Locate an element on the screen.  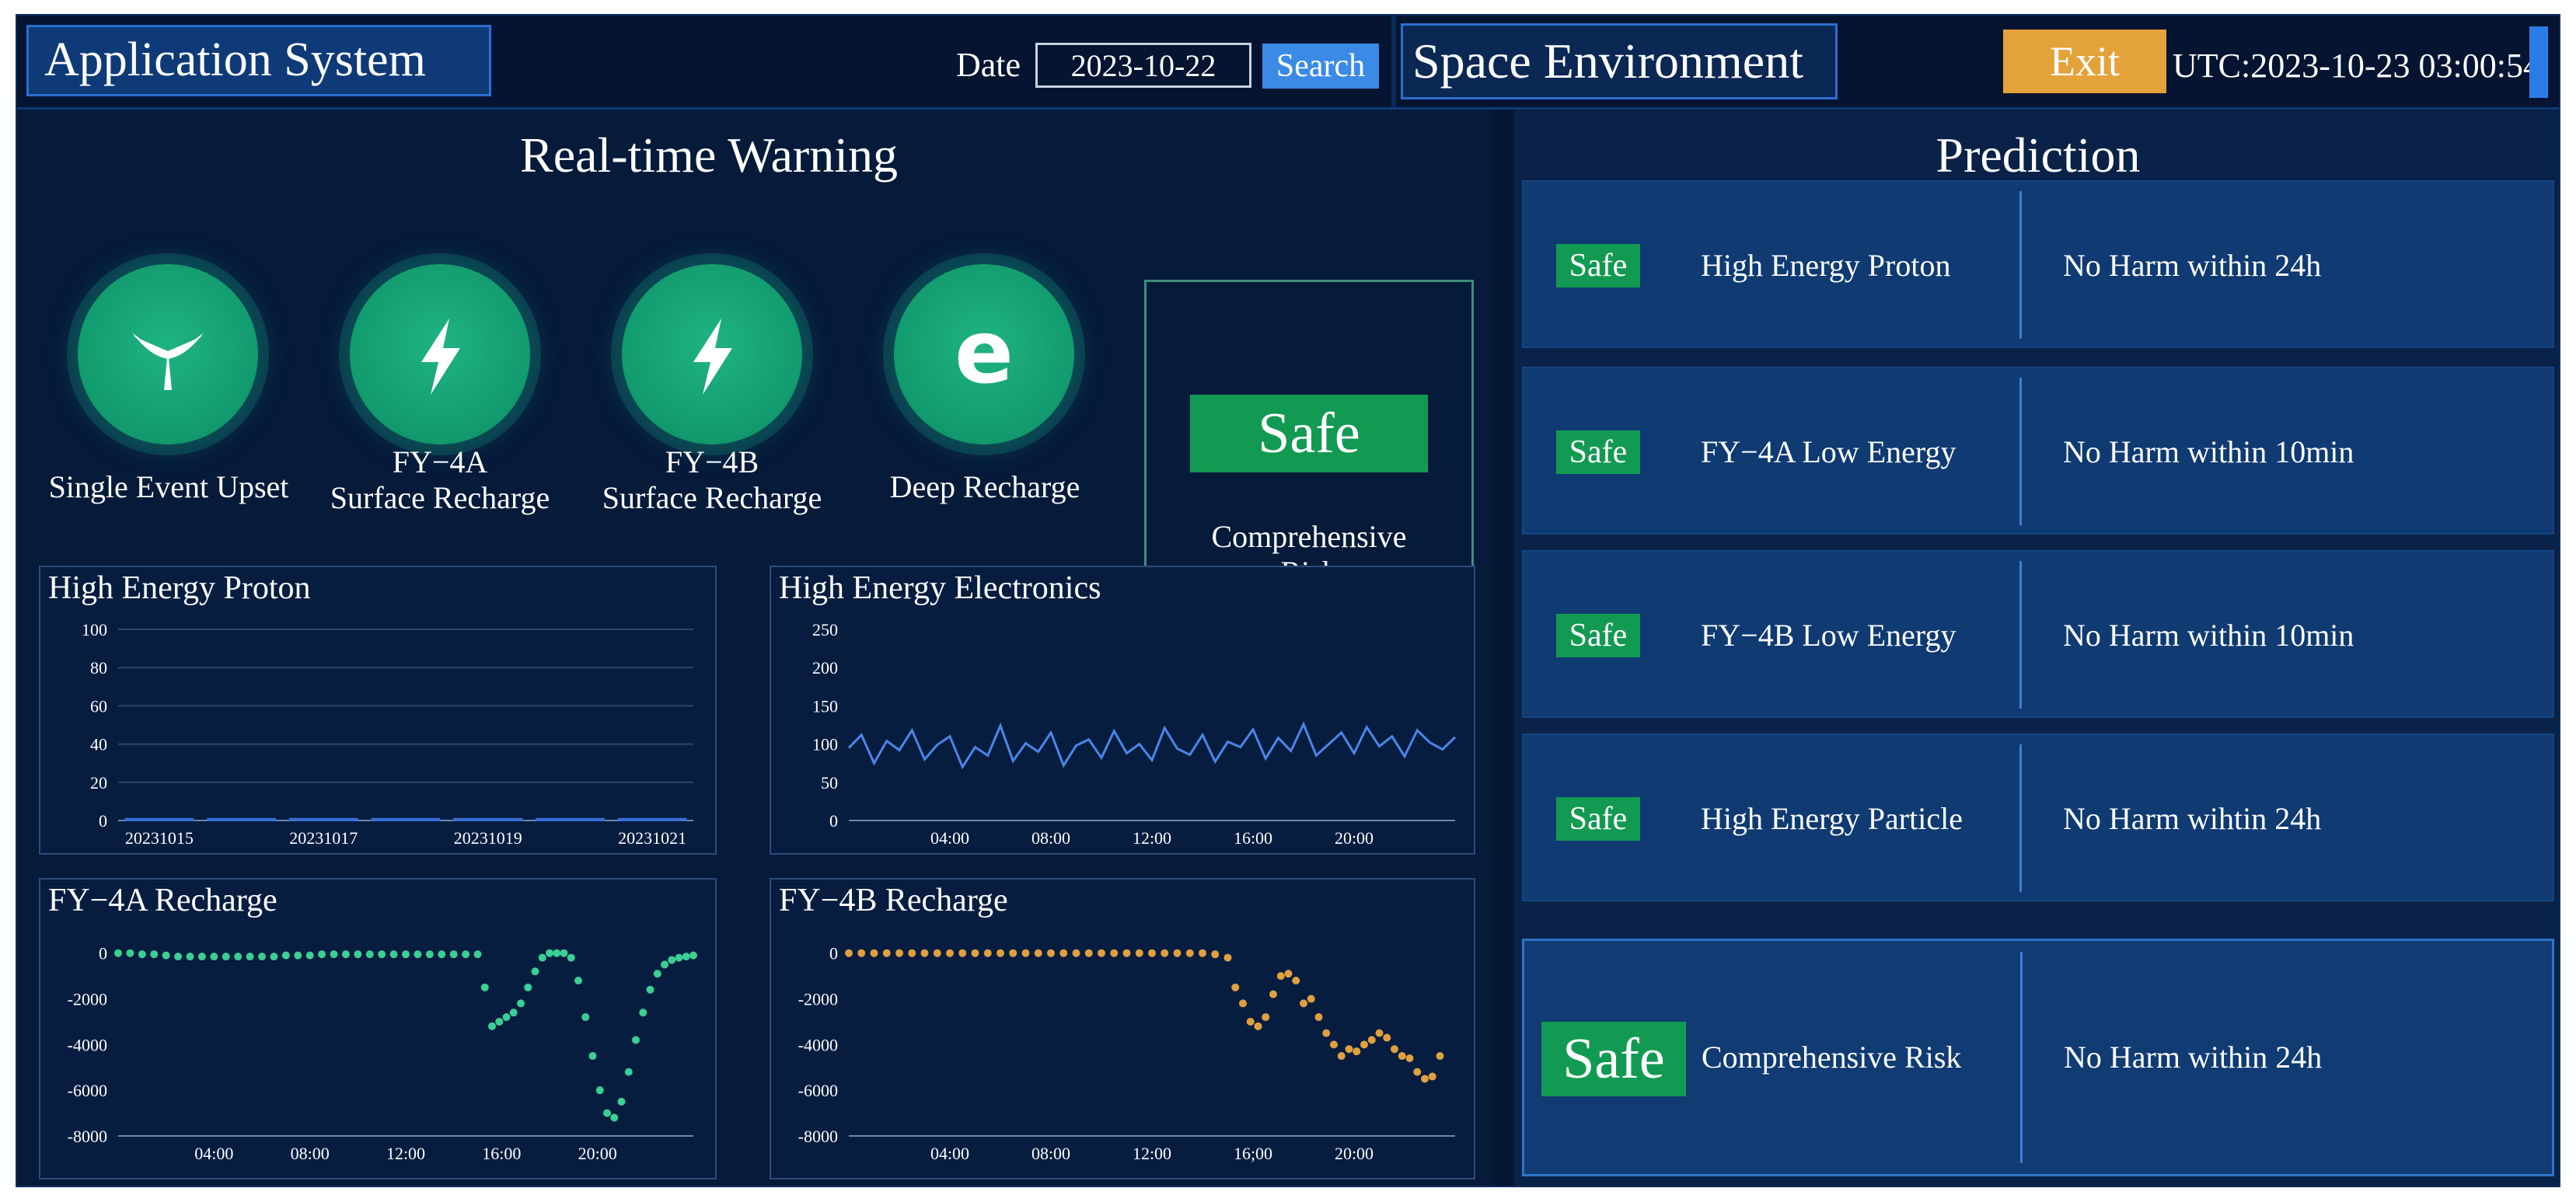
x-tick-label: 12:00 is located at coordinates (1152, 838).